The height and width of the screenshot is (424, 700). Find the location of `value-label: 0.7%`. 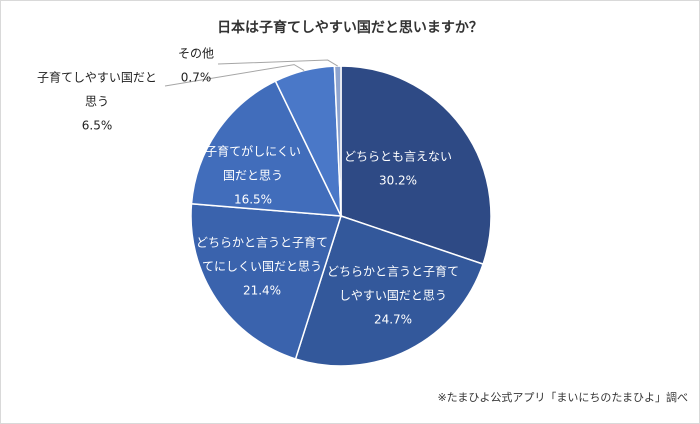

value-label: 0.7% is located at coordinates (196, 78).